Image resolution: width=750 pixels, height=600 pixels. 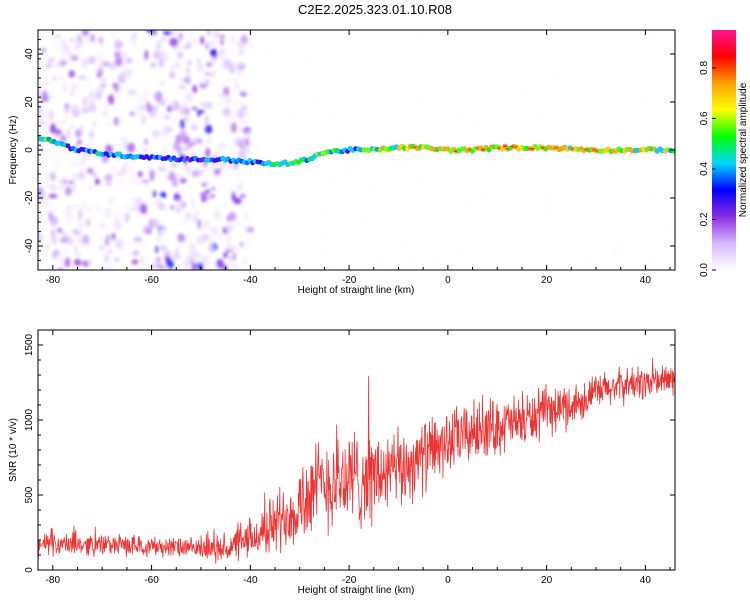 I want to click on snr-xtick-label: -20, so click(x=349, y=580).